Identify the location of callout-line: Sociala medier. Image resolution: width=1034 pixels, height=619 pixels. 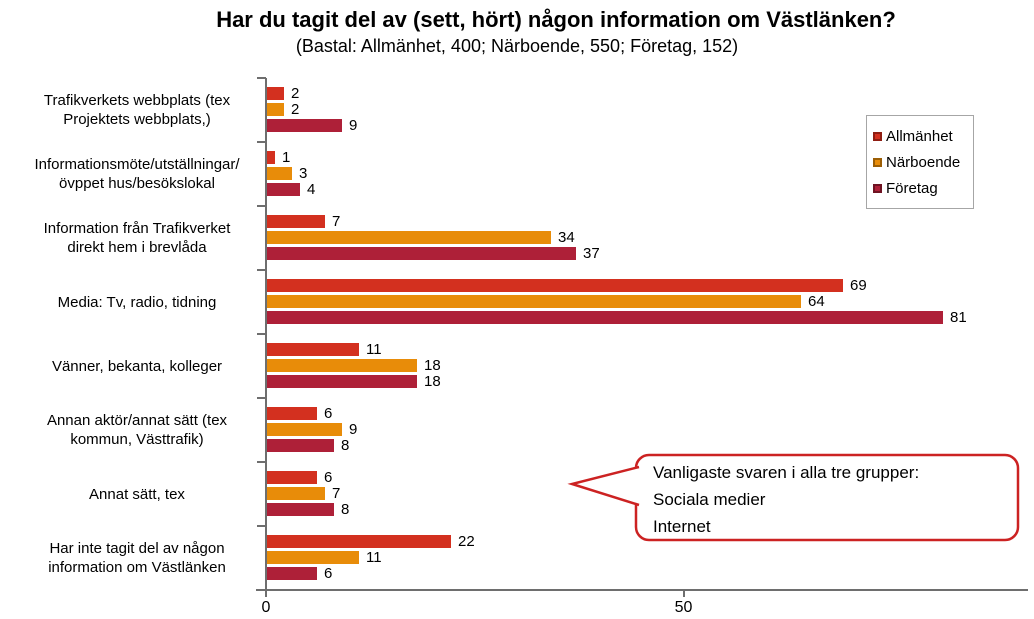
(709, 499).